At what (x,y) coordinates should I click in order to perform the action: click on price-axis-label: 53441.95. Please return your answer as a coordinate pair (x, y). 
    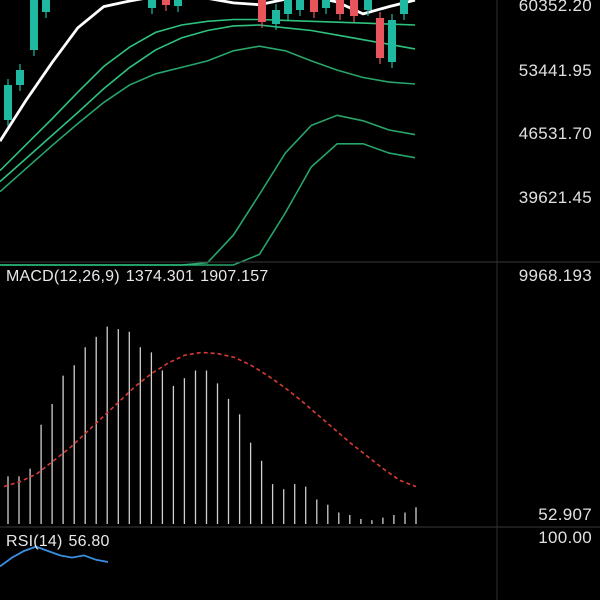
    Looking at the image, I should click on (555, 70).